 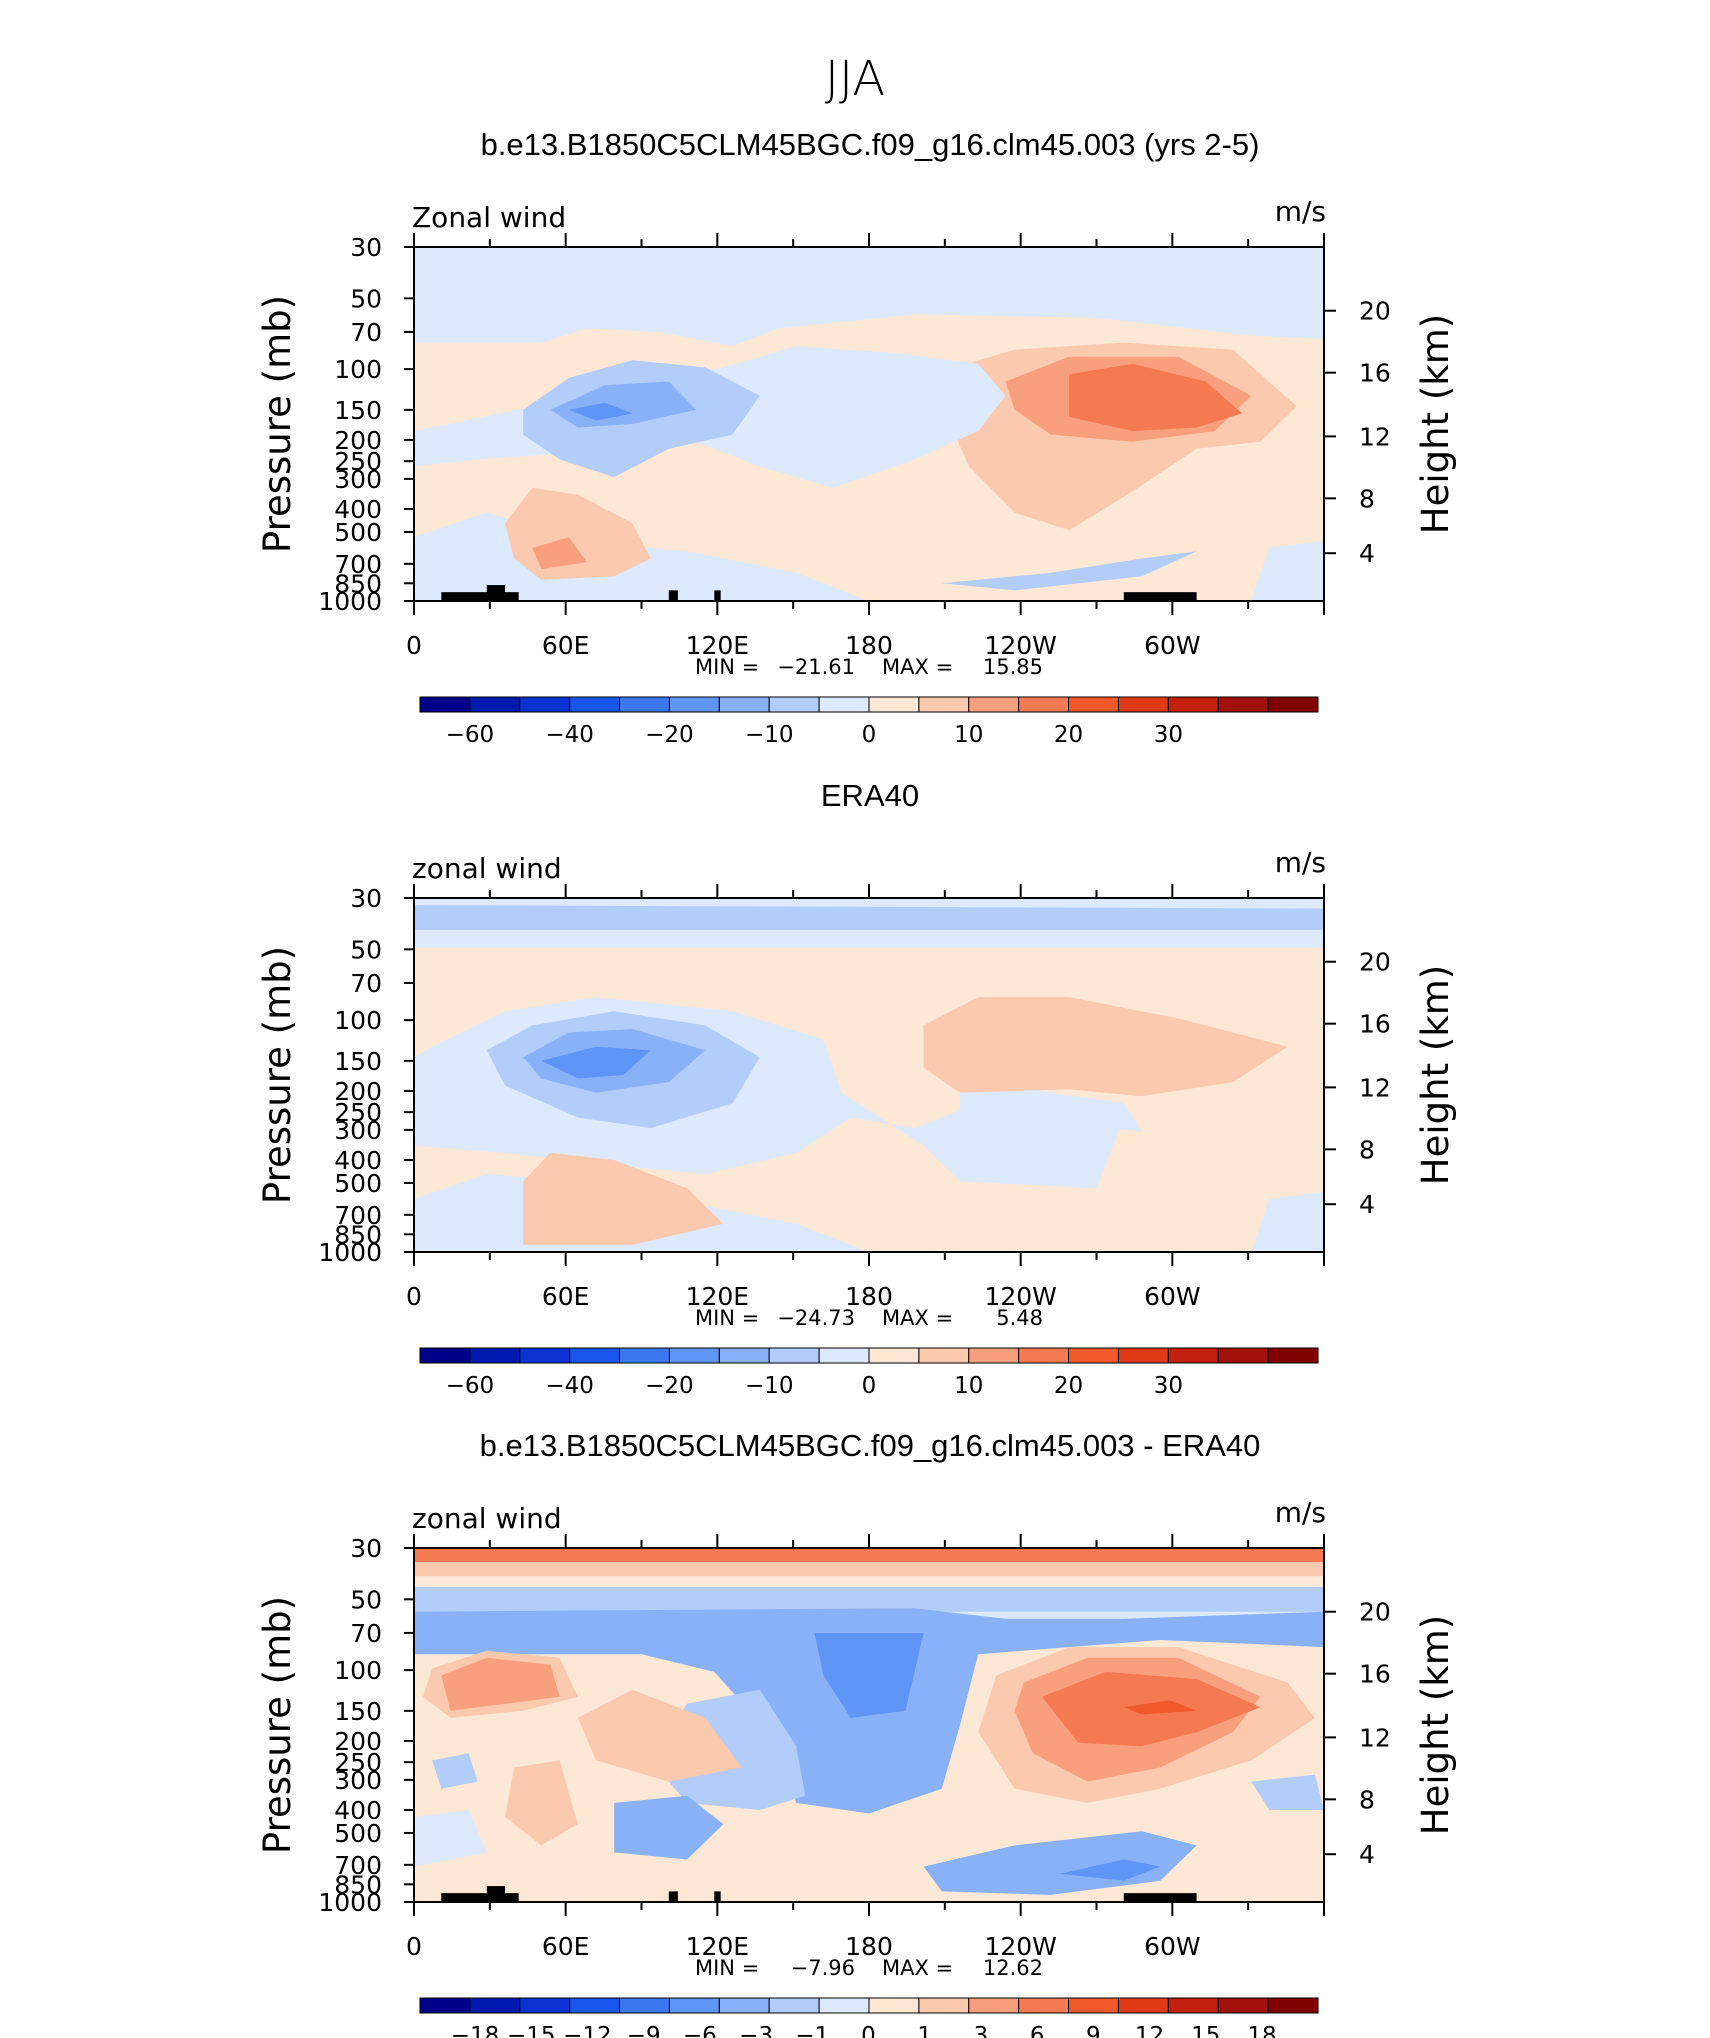 What do you see at coordinates (366, 949) in the screenshot?
I see `y-tick-label: 50` at bounding box center [366, 949].